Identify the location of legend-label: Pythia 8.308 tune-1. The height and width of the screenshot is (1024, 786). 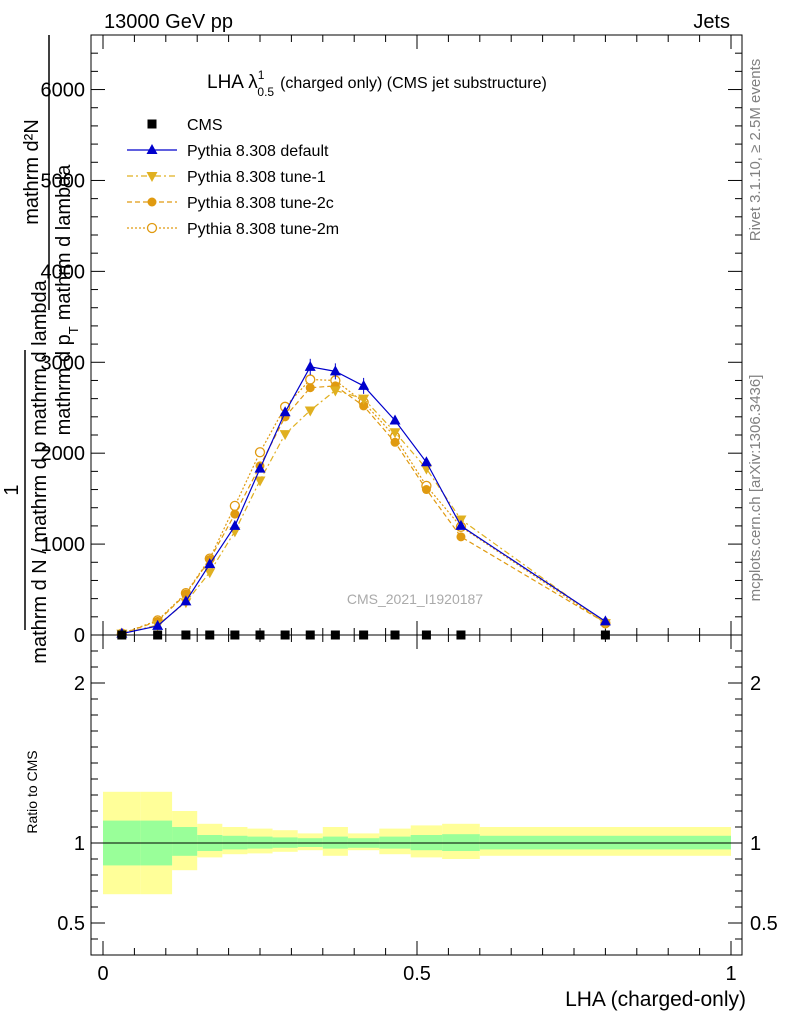
(256, 177).